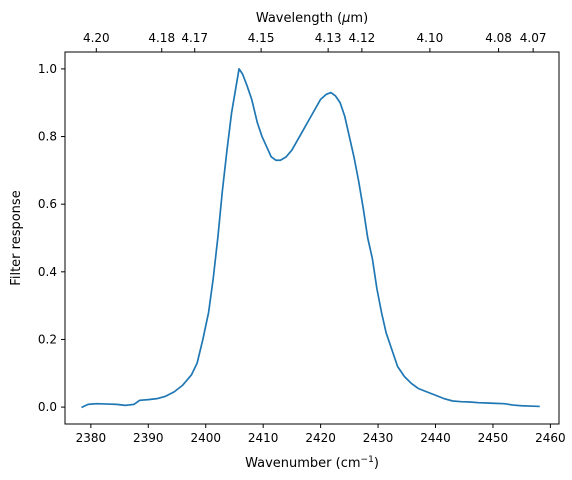 Image resolution: width=572 pixels, height=480 pixels. What do you see at coordinates (16, 237) in the screenshot?
I see `y-axis-label: Filter response` at bounding box center [16, 237].